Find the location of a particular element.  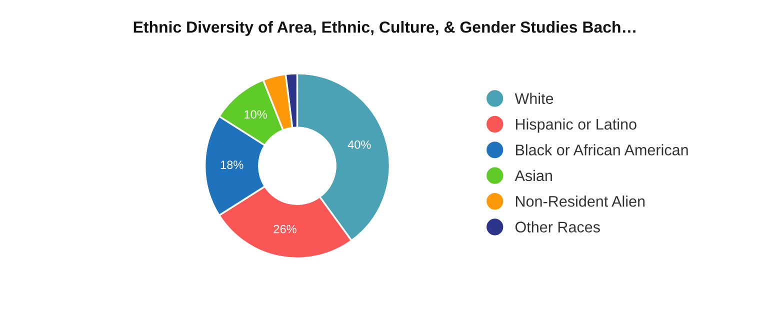

legend-label: Black or African American is located at coordinates (602, 150).